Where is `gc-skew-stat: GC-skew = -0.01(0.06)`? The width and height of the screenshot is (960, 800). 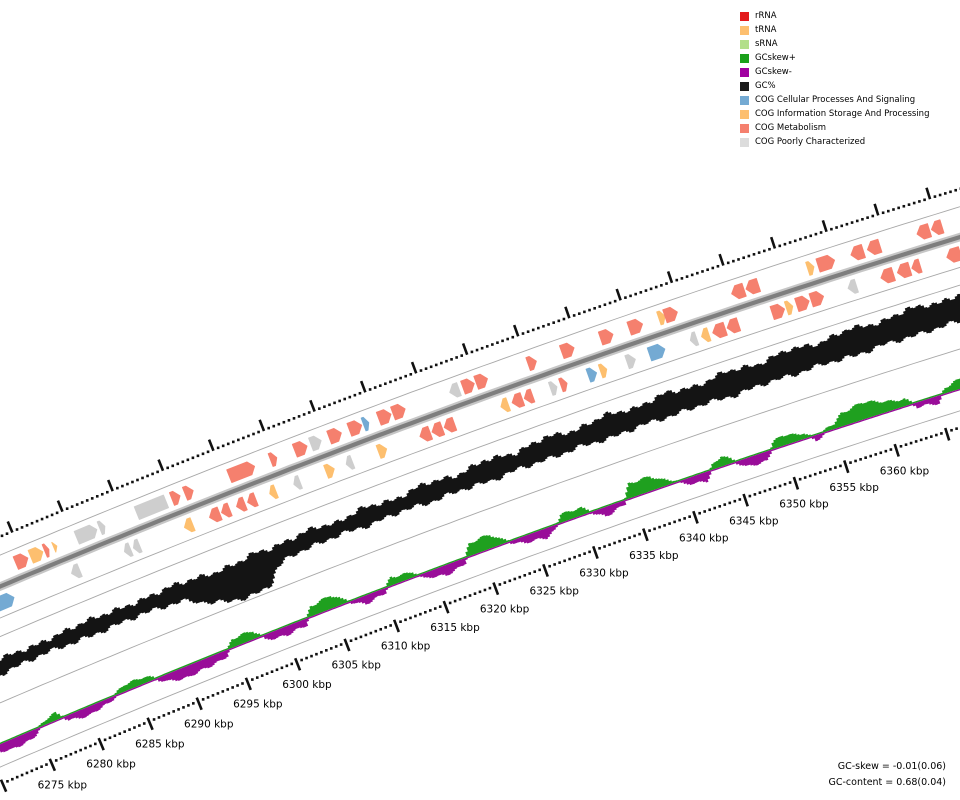 gc-skew-stat: GC-skew = -0.01(0.06) is located at coordinates (891, 766).